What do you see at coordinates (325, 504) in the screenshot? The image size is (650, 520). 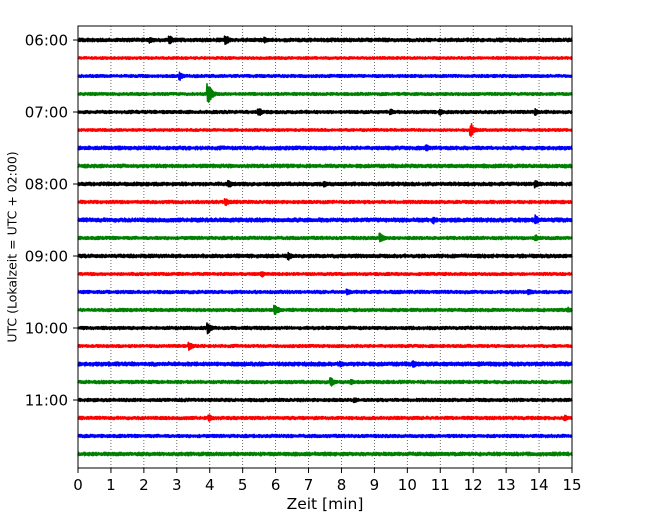 I see `x-axis-label: Zeit [min]` at bounding box center [325, 504].